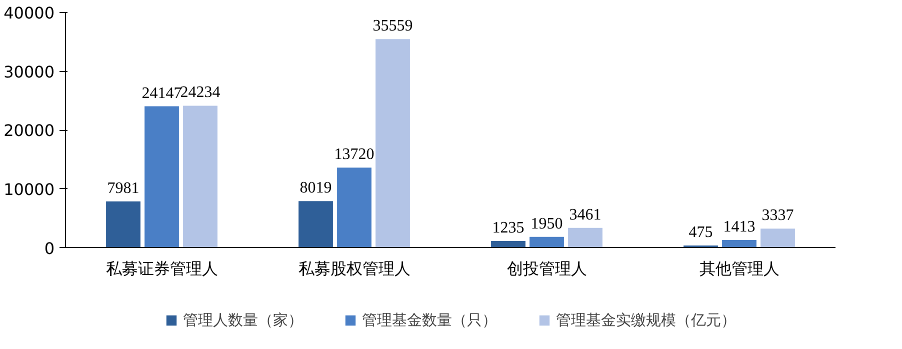 The image size is (902, 349). I want to click on data-label: 35559, so click(392, 26).